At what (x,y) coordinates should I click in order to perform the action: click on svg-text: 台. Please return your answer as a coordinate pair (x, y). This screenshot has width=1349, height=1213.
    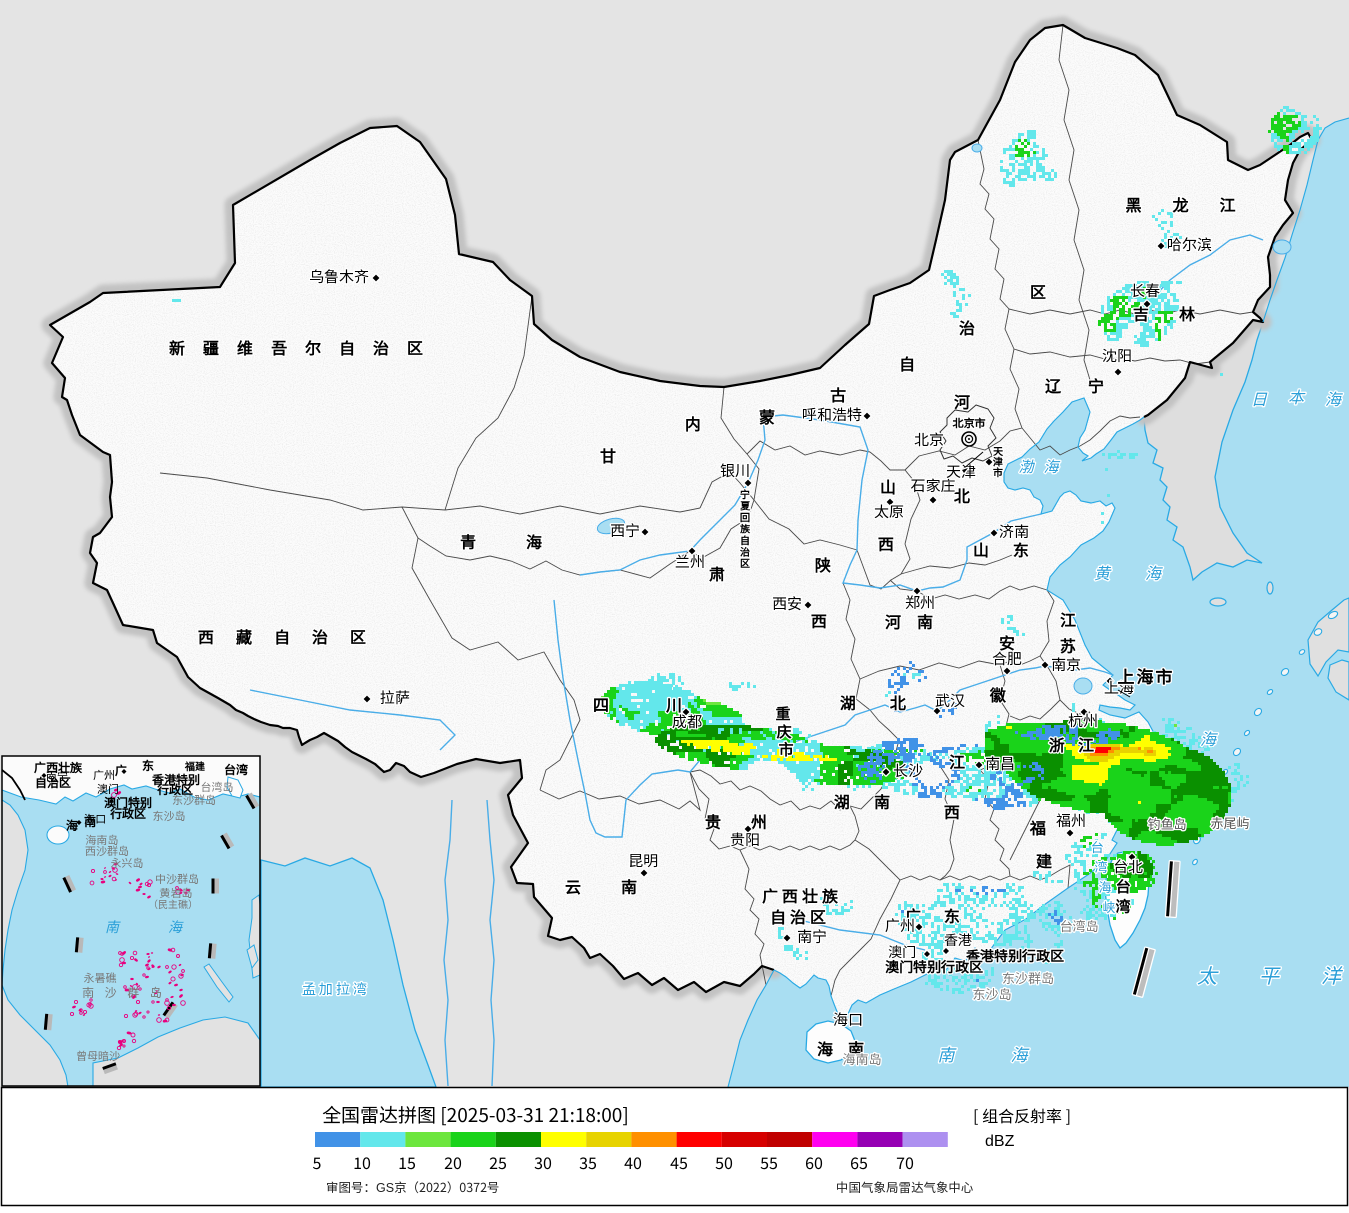
    Looking at the image, I should click on (1122, 886).